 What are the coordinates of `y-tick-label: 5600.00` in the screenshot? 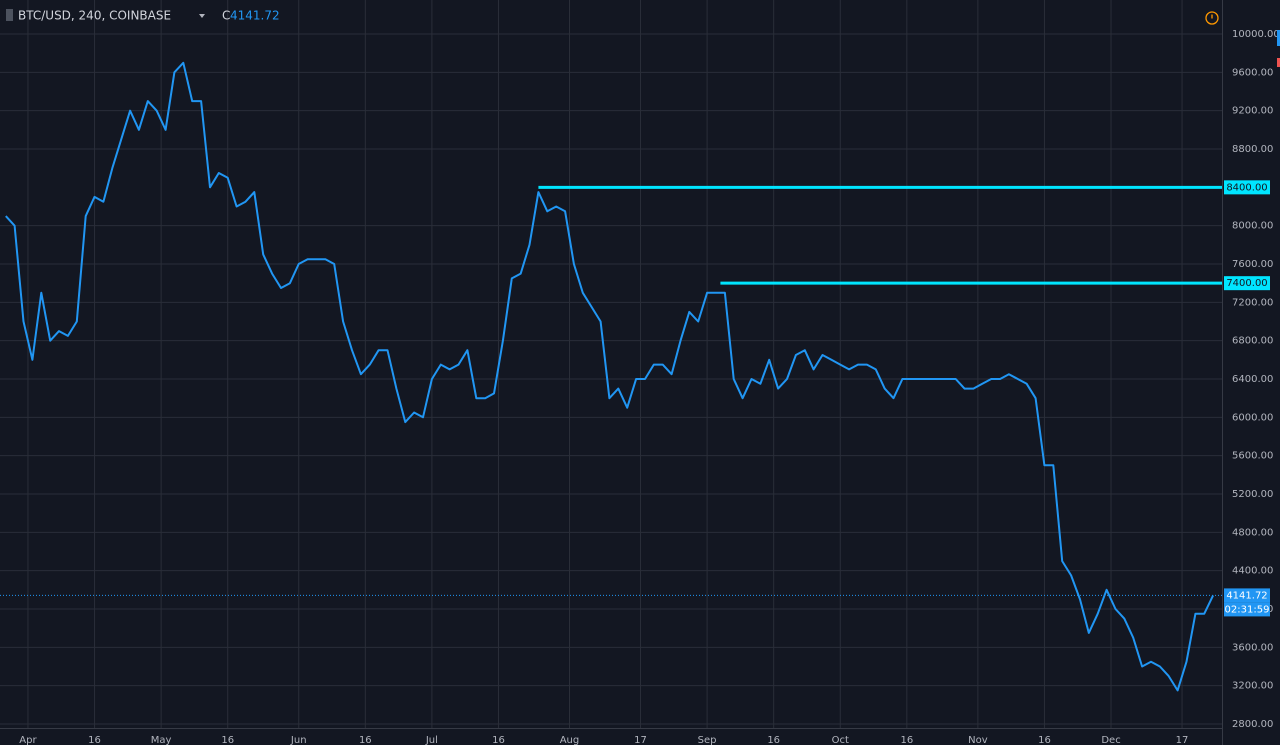 It's located at (1252, 456).